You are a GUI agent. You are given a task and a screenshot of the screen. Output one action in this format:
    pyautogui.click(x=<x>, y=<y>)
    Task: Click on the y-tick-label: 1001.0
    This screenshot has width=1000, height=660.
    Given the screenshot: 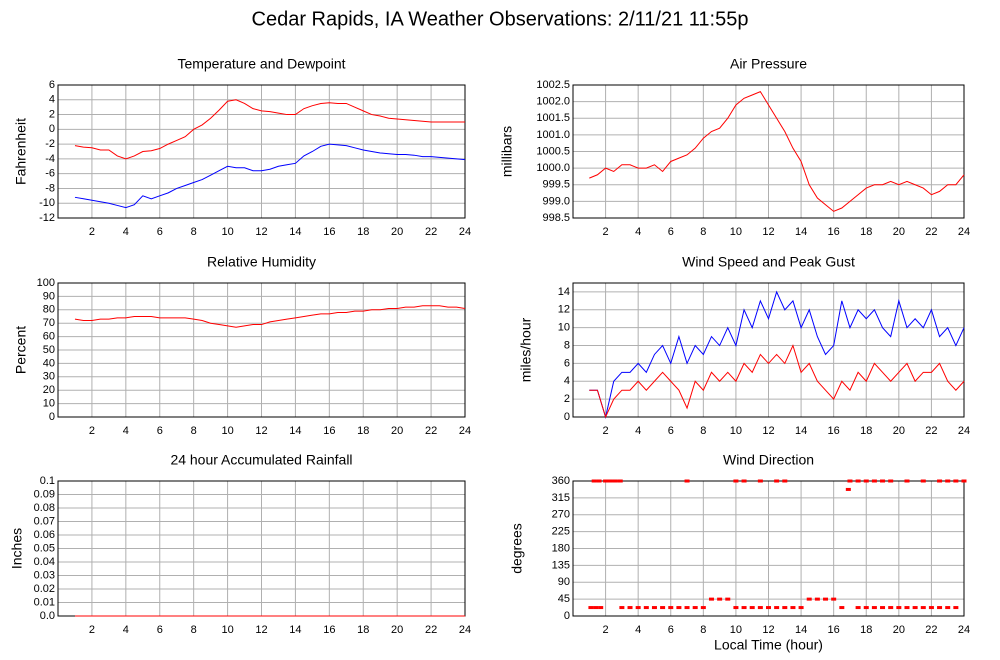 What is the action you would take?
    pyautogui.click(x=553, y=135)
    